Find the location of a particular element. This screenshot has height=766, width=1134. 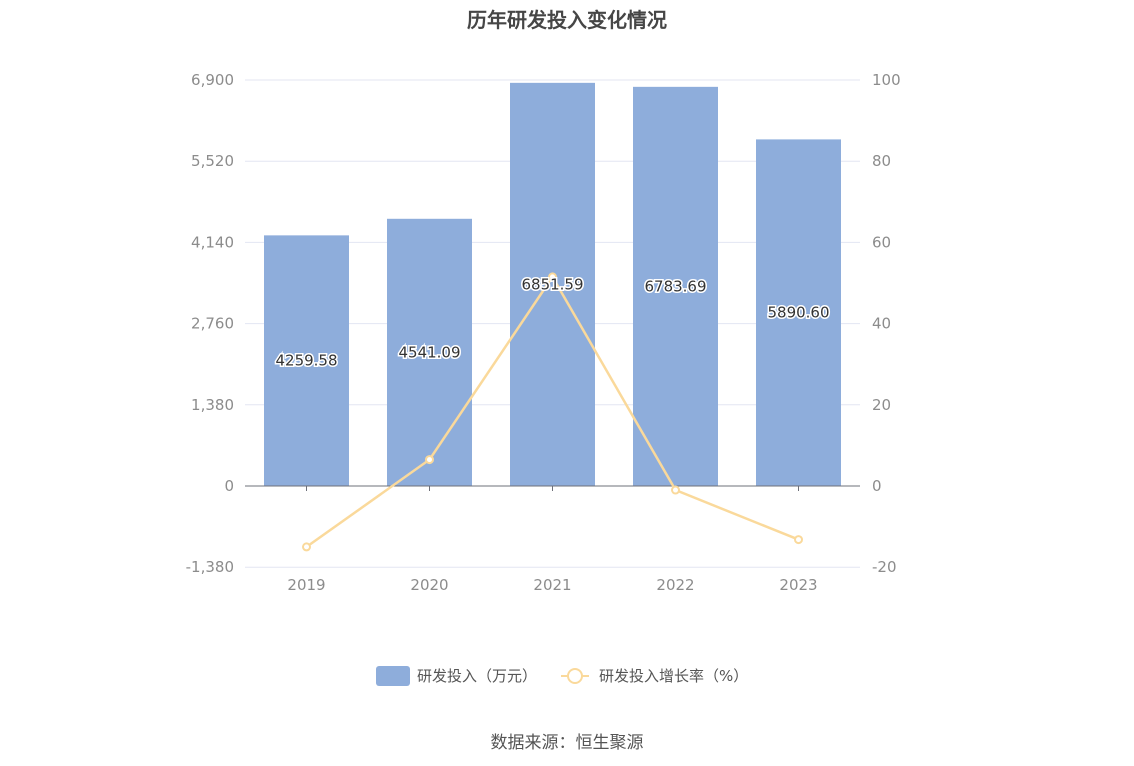

y-right-tick-label: 40 is located at coordinates (881, 324).